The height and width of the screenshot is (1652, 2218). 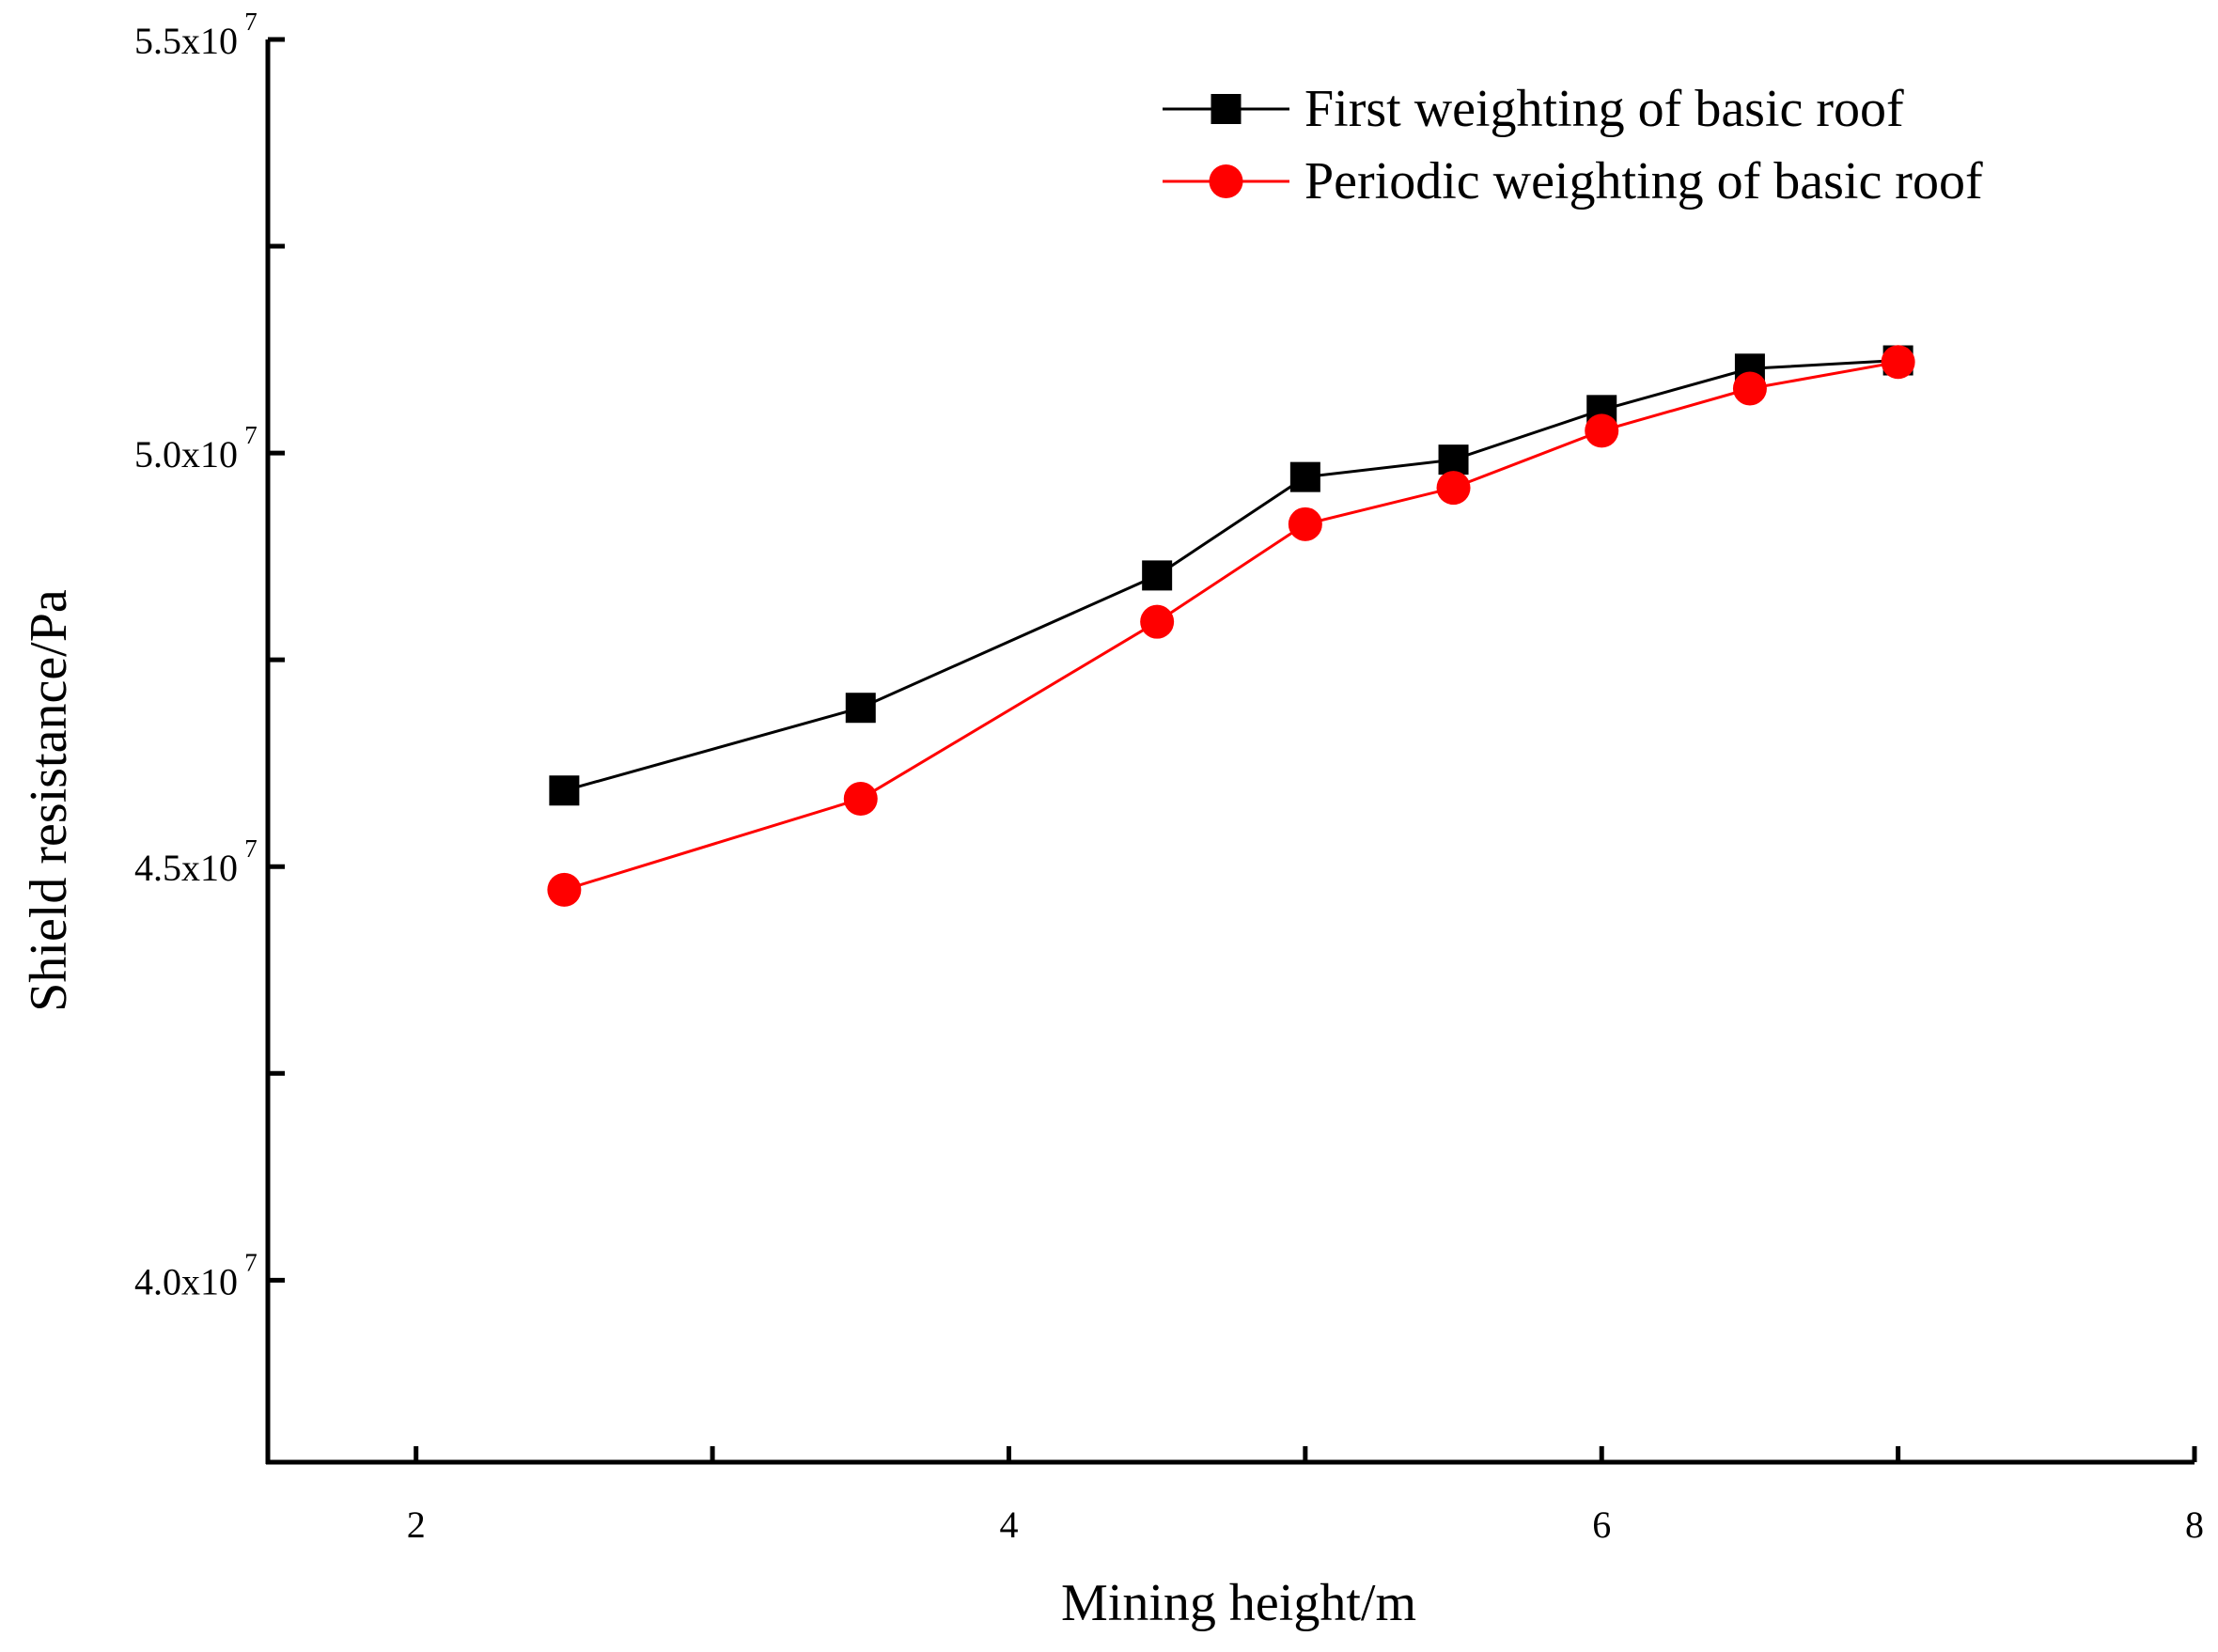 What do you see at coordinates (1602, 1525) in the screenshot?
I see `x-tick-label: 6` at bounding box center [1602, 1525].